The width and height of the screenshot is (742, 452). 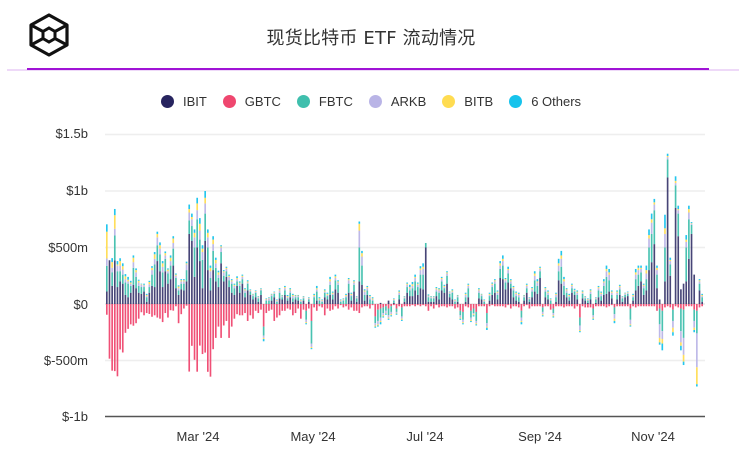 What do you see at coordinates (262, 101) in the screenshot?
I see `legend-label: GBTC` at bounding box center [262, 101].